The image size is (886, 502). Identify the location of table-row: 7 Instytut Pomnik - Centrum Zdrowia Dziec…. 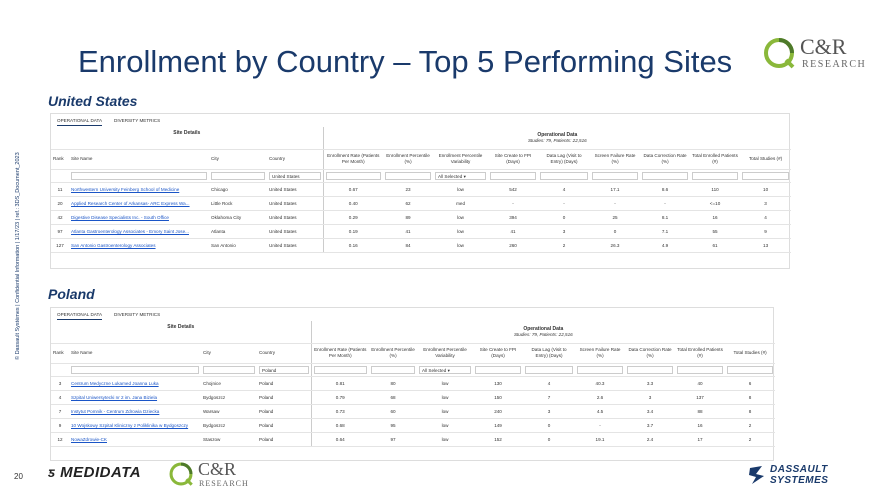
(413, 411).